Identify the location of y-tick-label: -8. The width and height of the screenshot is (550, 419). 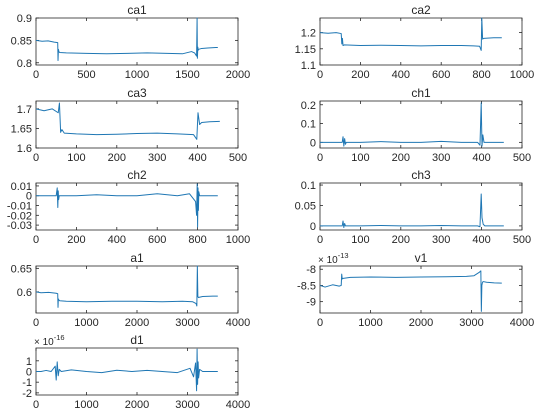
(311, 270).